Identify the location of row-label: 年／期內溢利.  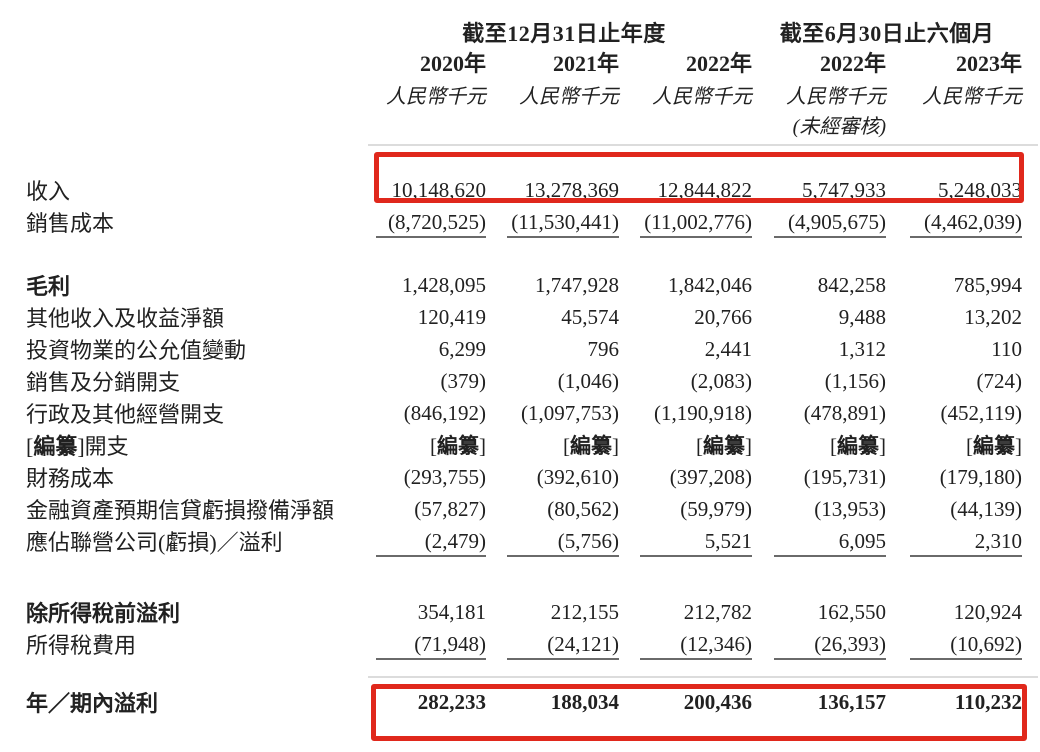
(92, 703).